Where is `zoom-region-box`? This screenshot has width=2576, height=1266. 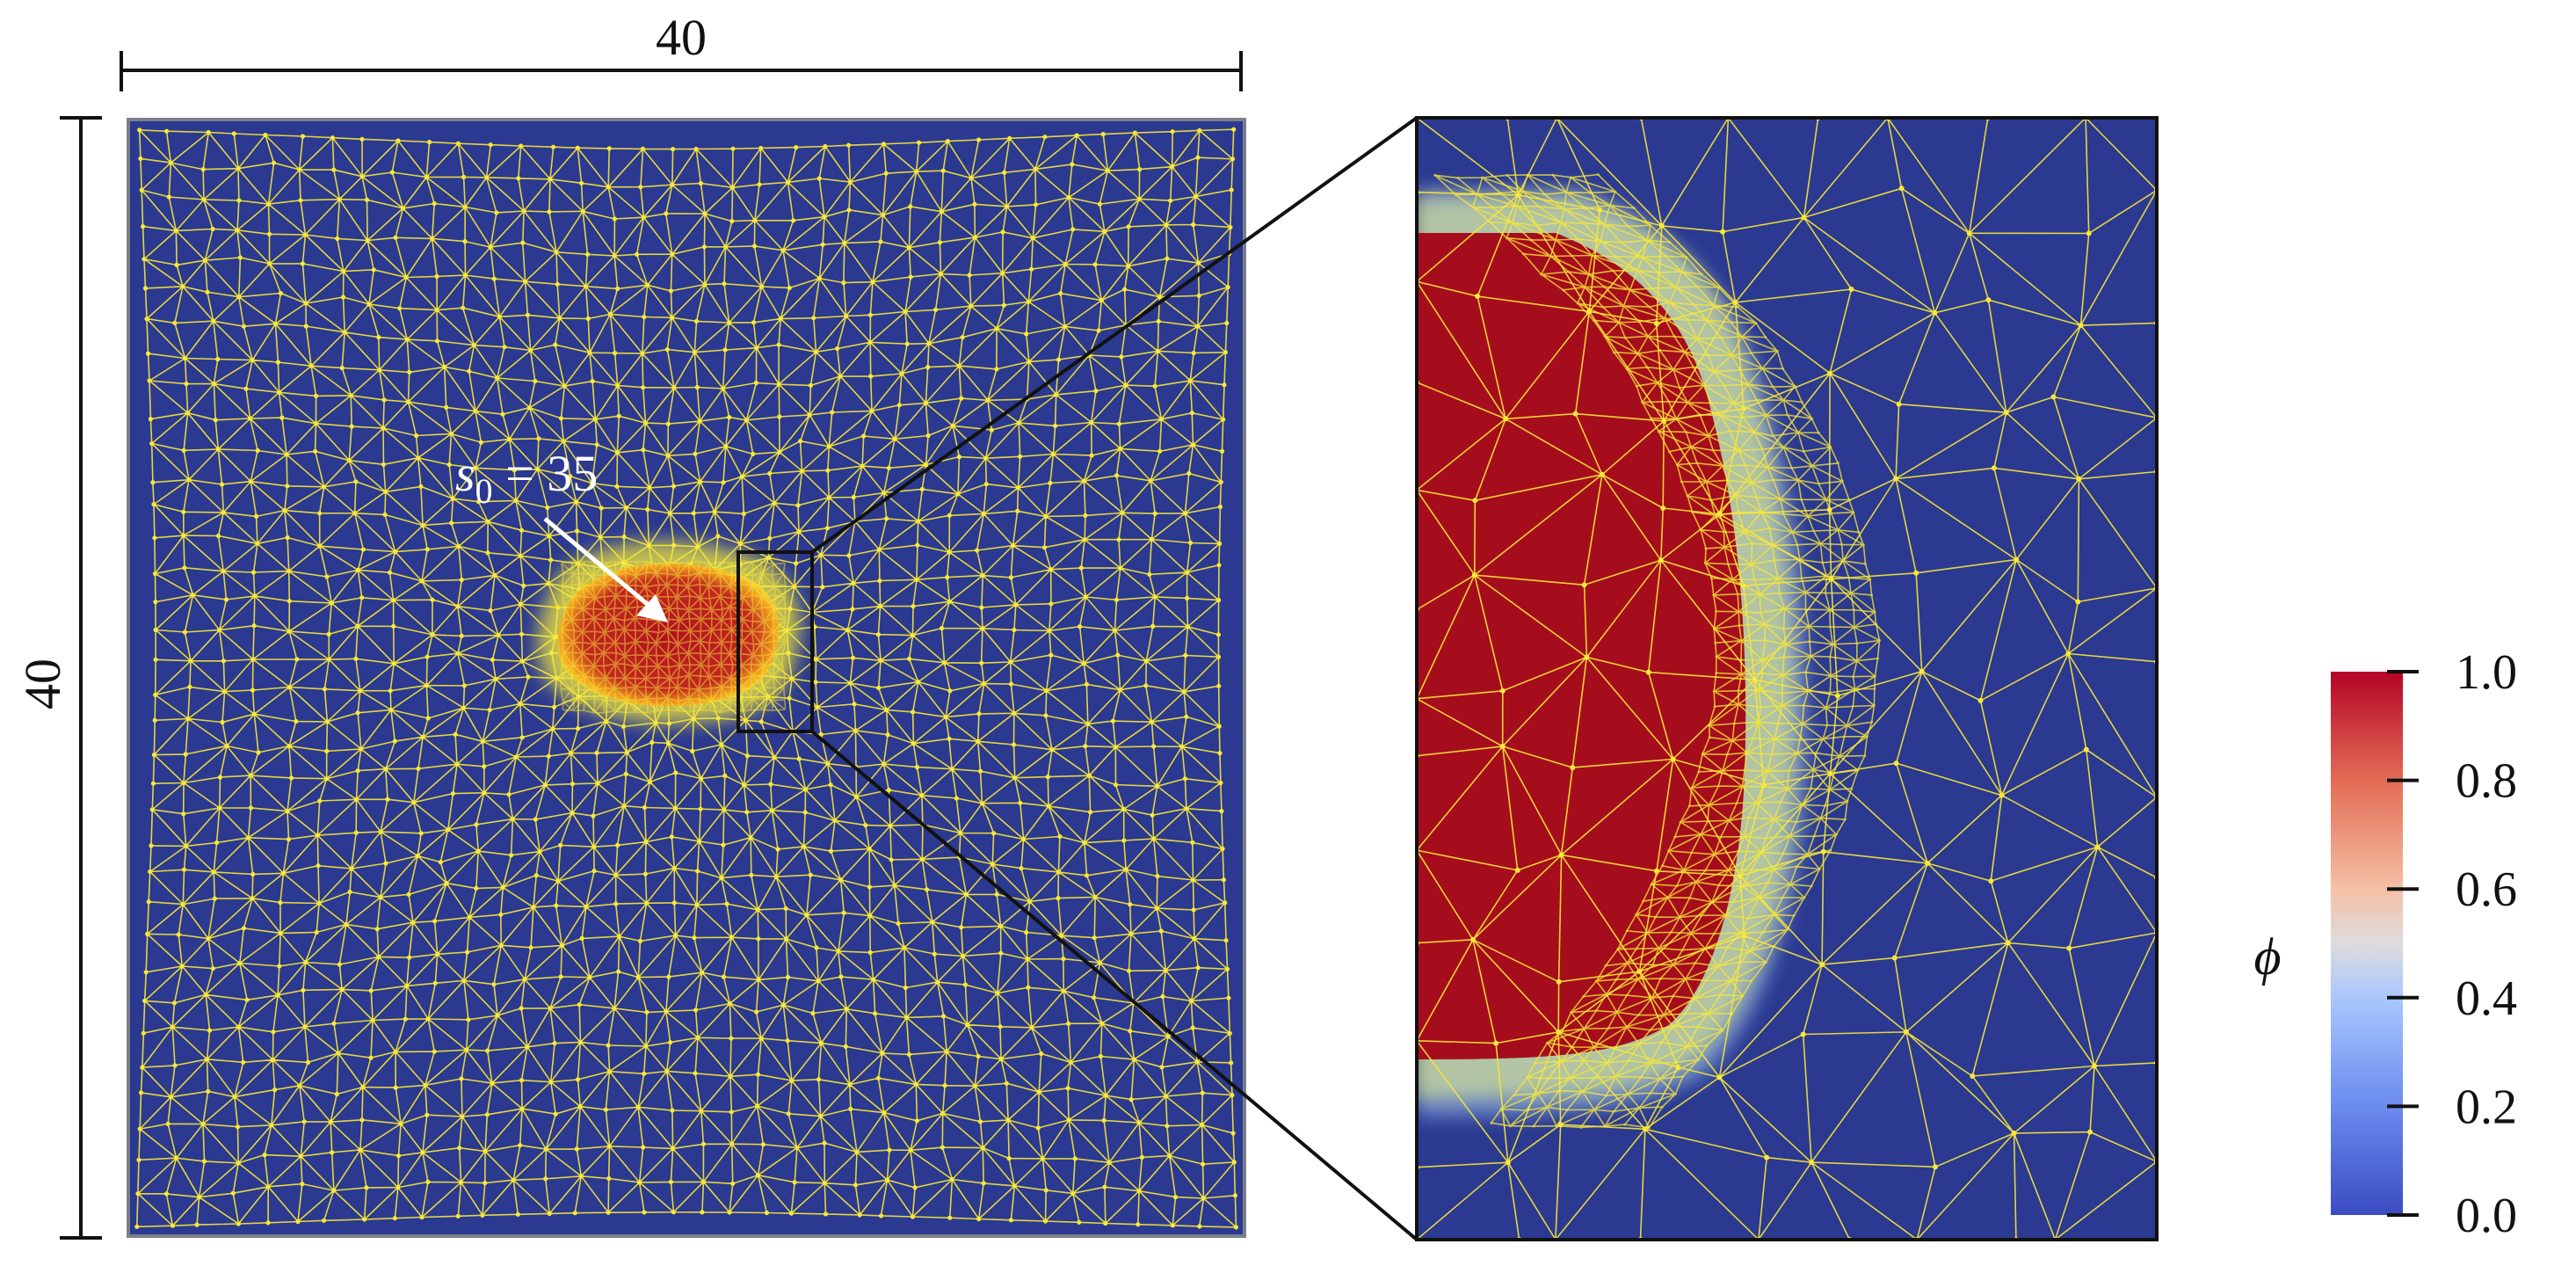
zoom-region-box is located at coordinates (775, 641).